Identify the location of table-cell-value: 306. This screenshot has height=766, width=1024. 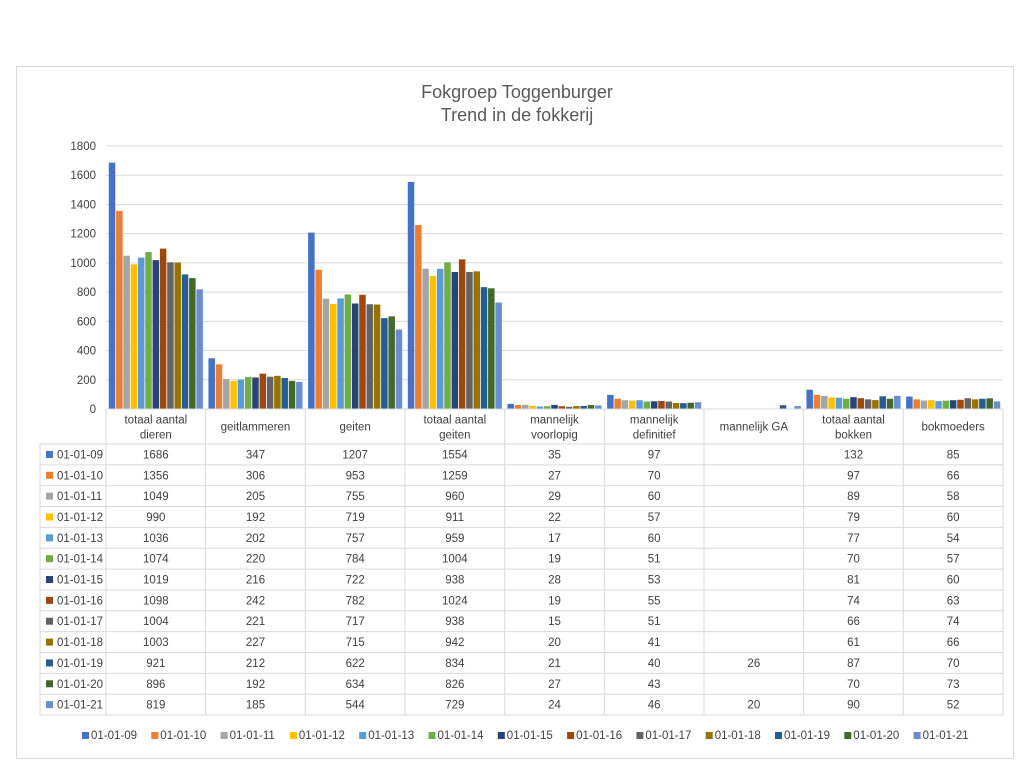
(255, 476).